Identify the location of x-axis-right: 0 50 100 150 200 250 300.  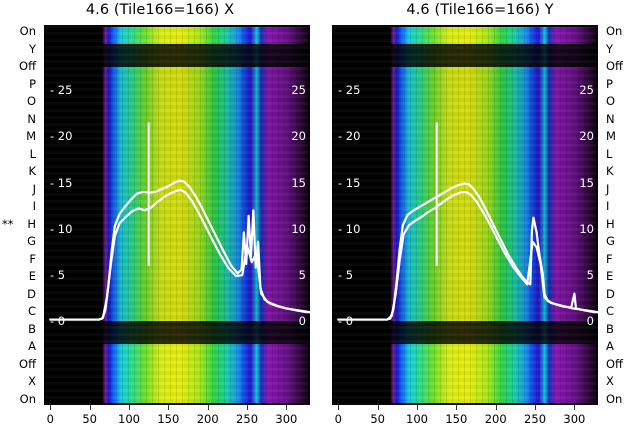
(465, 422).